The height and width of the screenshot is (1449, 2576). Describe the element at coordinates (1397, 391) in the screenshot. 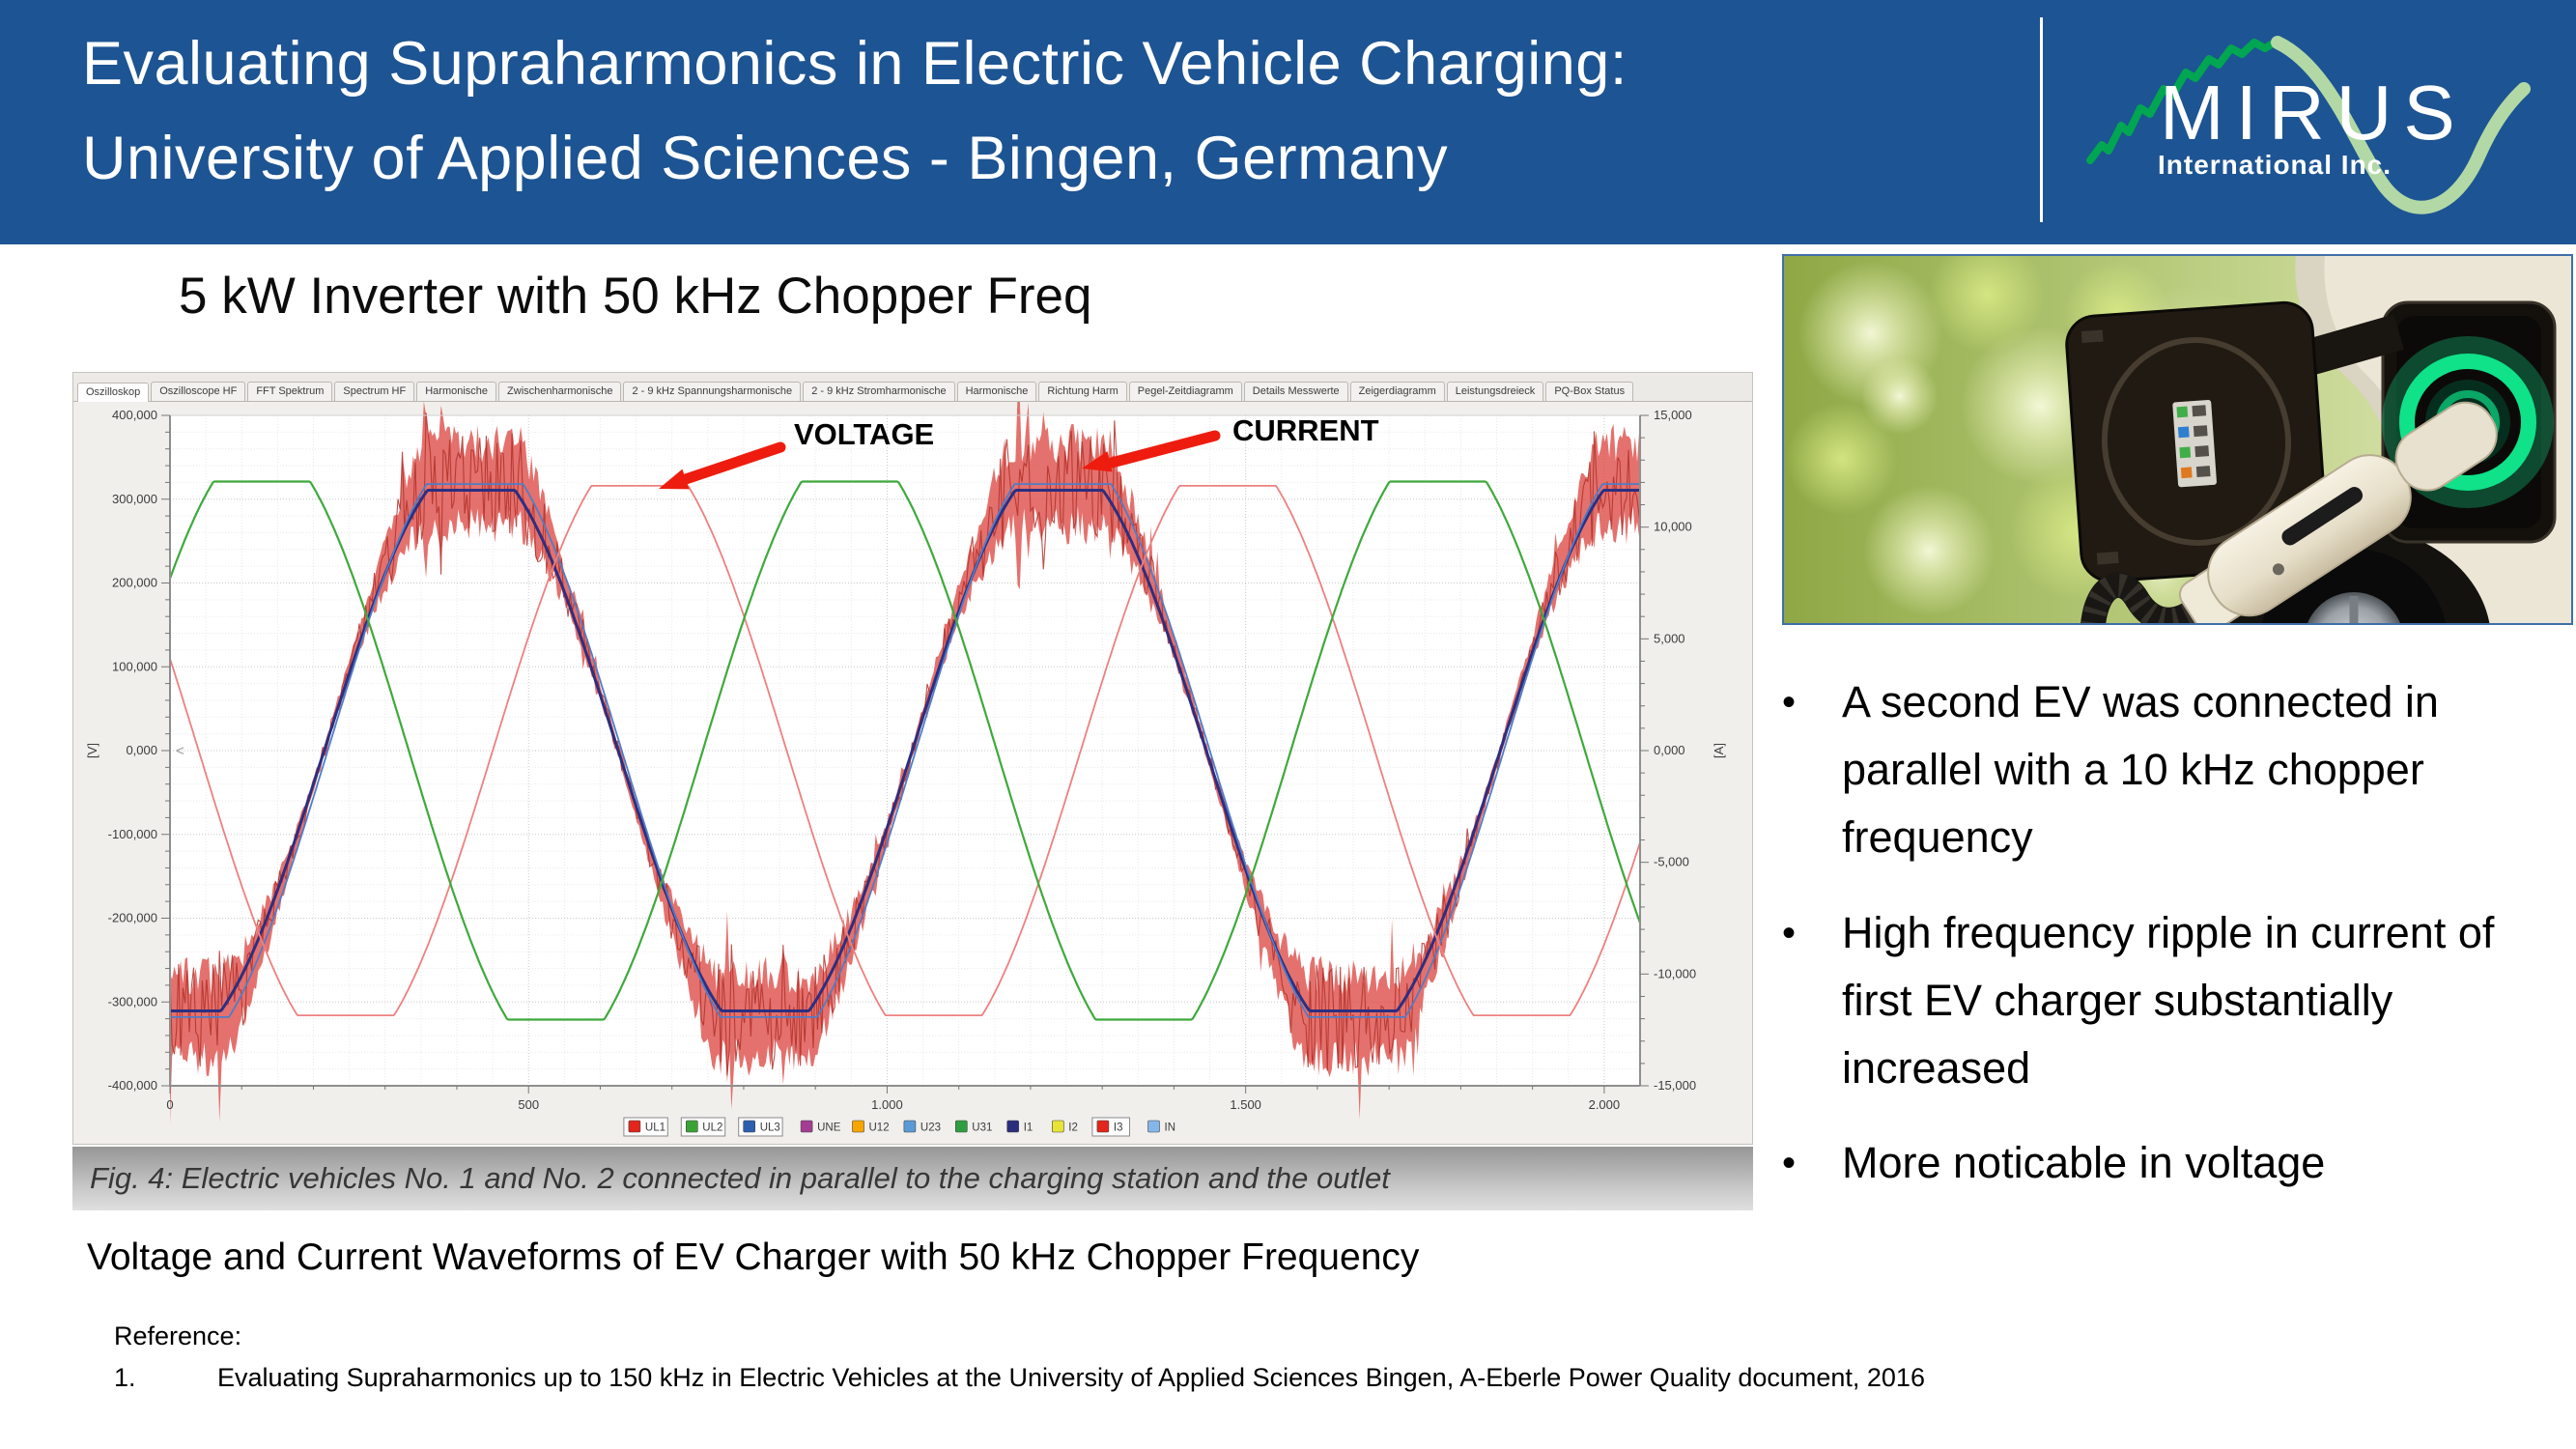

I see `tab-zeigerdiagramm: Zeigerdiagramm` at that location.